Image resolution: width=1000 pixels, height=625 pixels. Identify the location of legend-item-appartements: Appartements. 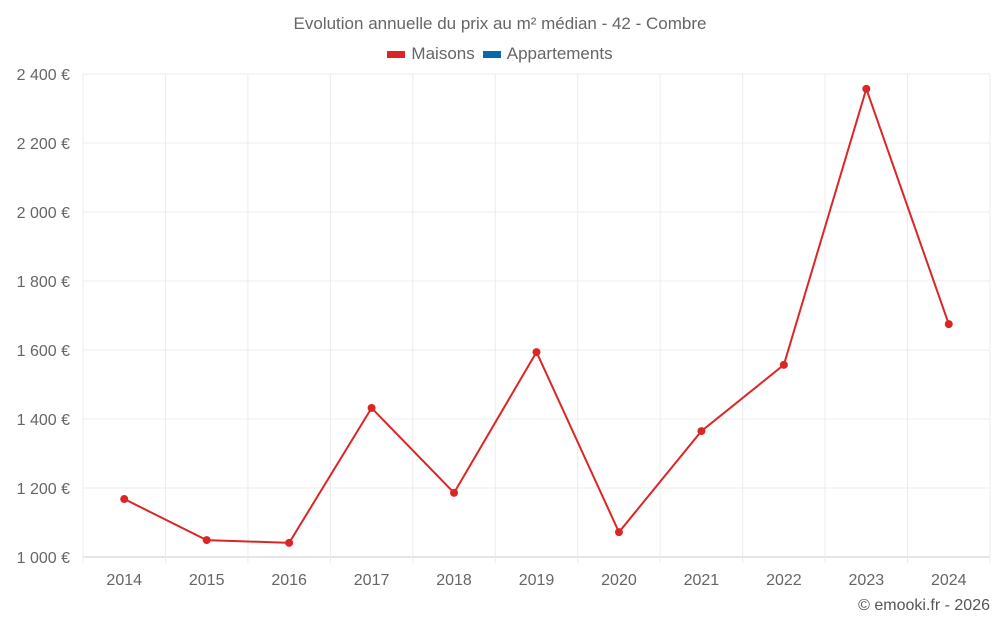
(547, 54).